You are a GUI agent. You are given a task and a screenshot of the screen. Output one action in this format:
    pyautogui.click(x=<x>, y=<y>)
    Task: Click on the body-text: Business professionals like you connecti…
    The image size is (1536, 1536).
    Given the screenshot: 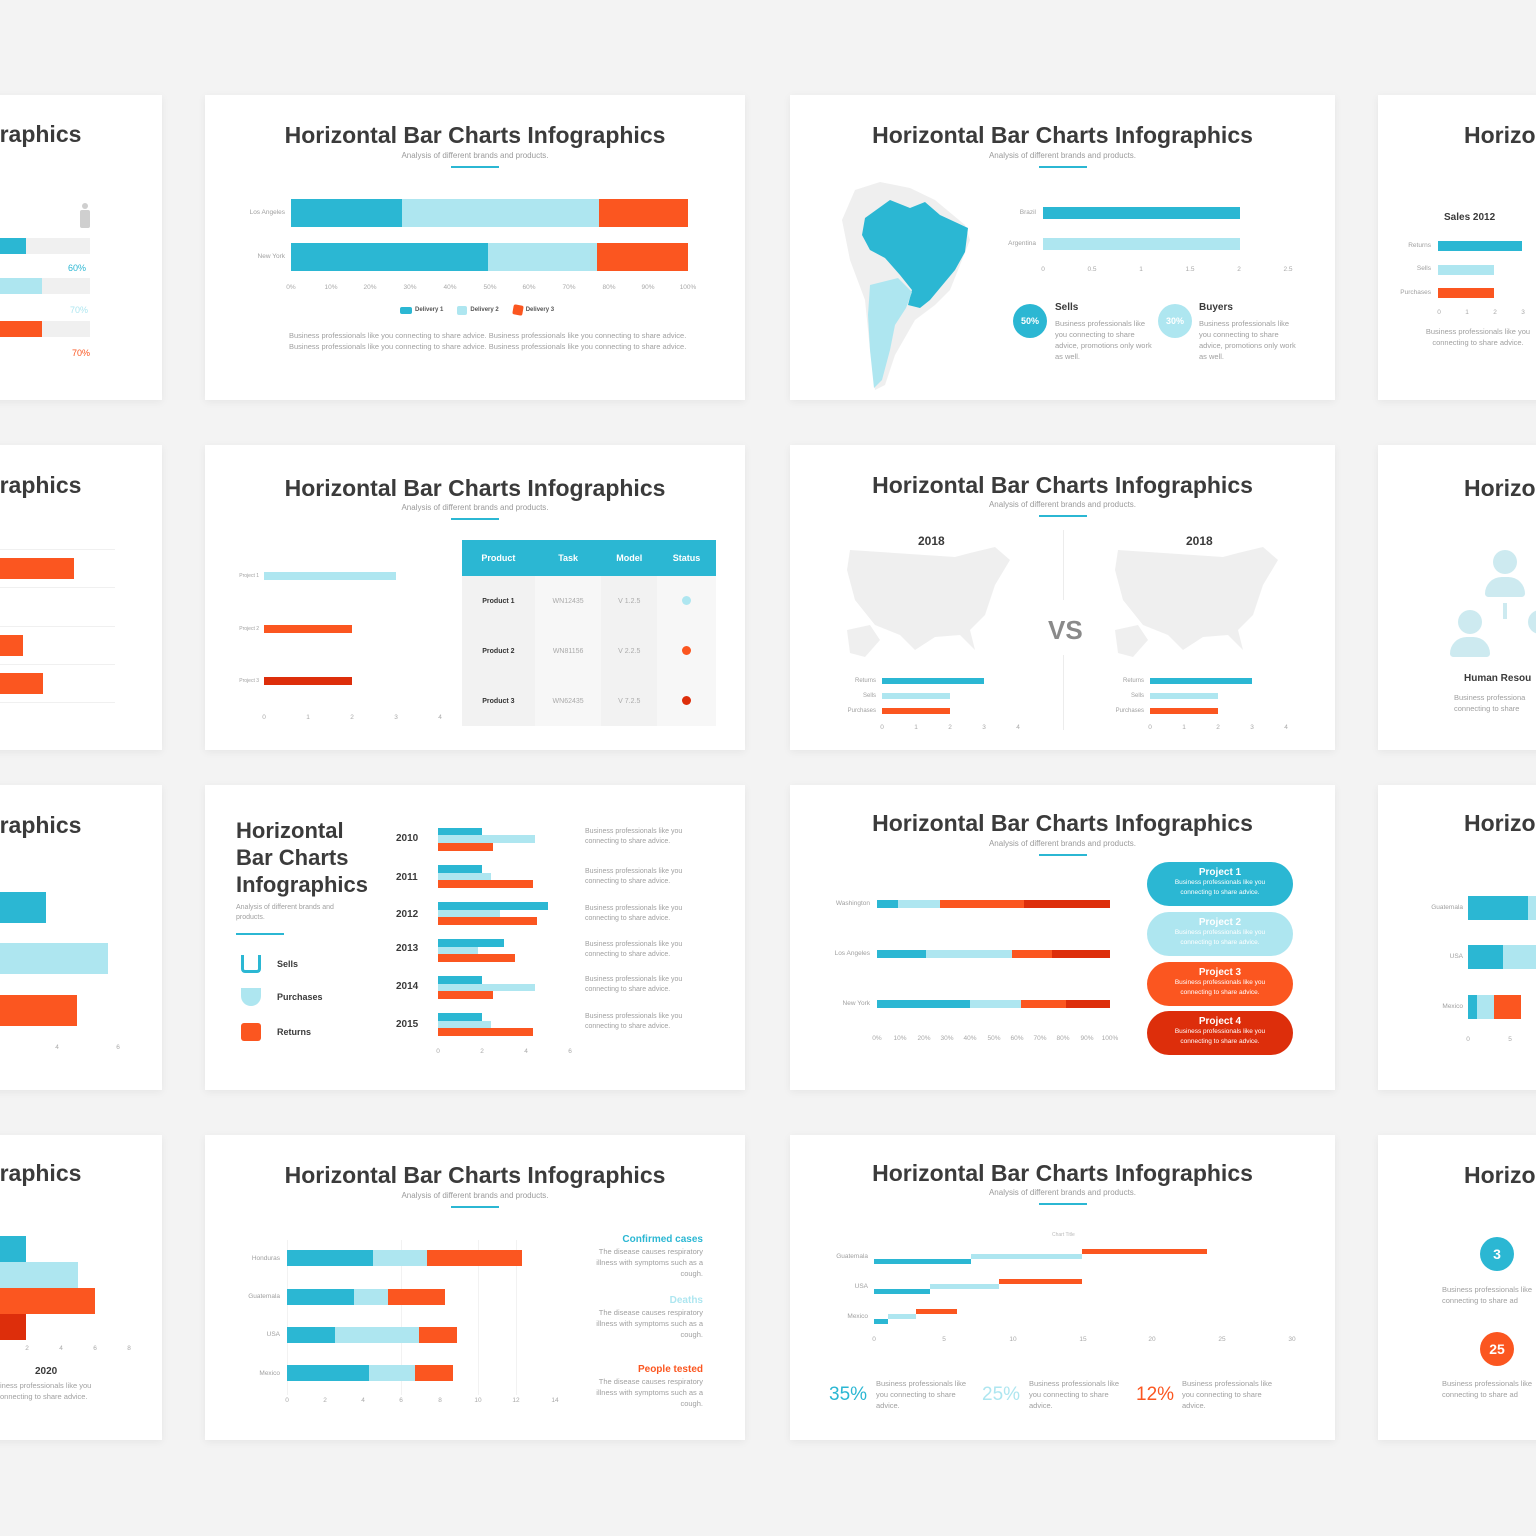 What is the action you would take?
    pyautogui.click(x=1478, y=337)
    